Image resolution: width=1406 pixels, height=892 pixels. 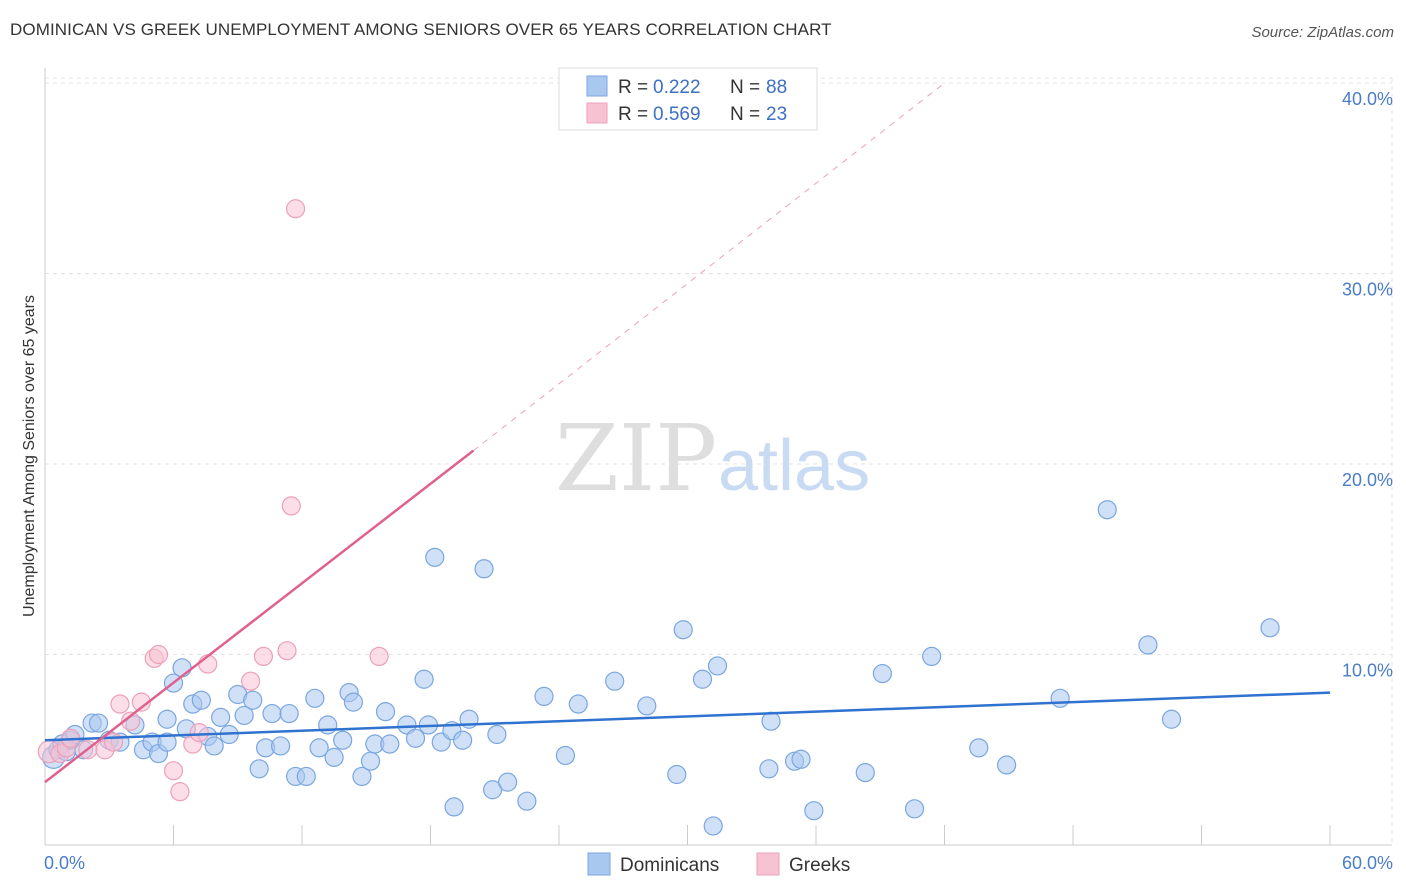 What do you see at coordinates (29, 456) in the screenshot?
I see `y-axis-label: Unemployment Among Seniors over 65 years` at bounding box center [29, 456].